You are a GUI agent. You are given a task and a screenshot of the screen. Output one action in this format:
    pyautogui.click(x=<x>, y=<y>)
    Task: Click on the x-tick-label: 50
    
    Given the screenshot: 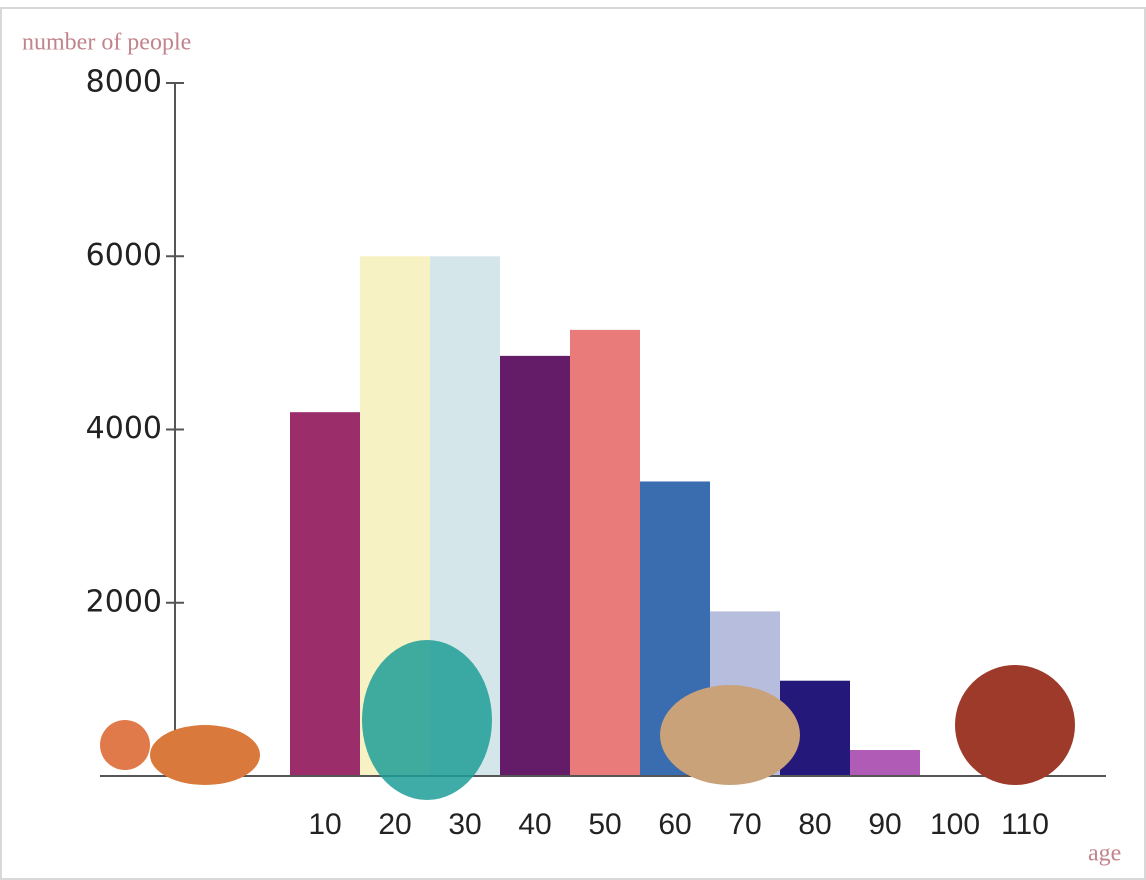 What is the action you would take?
    pyautogui.click(x=604, y=824)
    